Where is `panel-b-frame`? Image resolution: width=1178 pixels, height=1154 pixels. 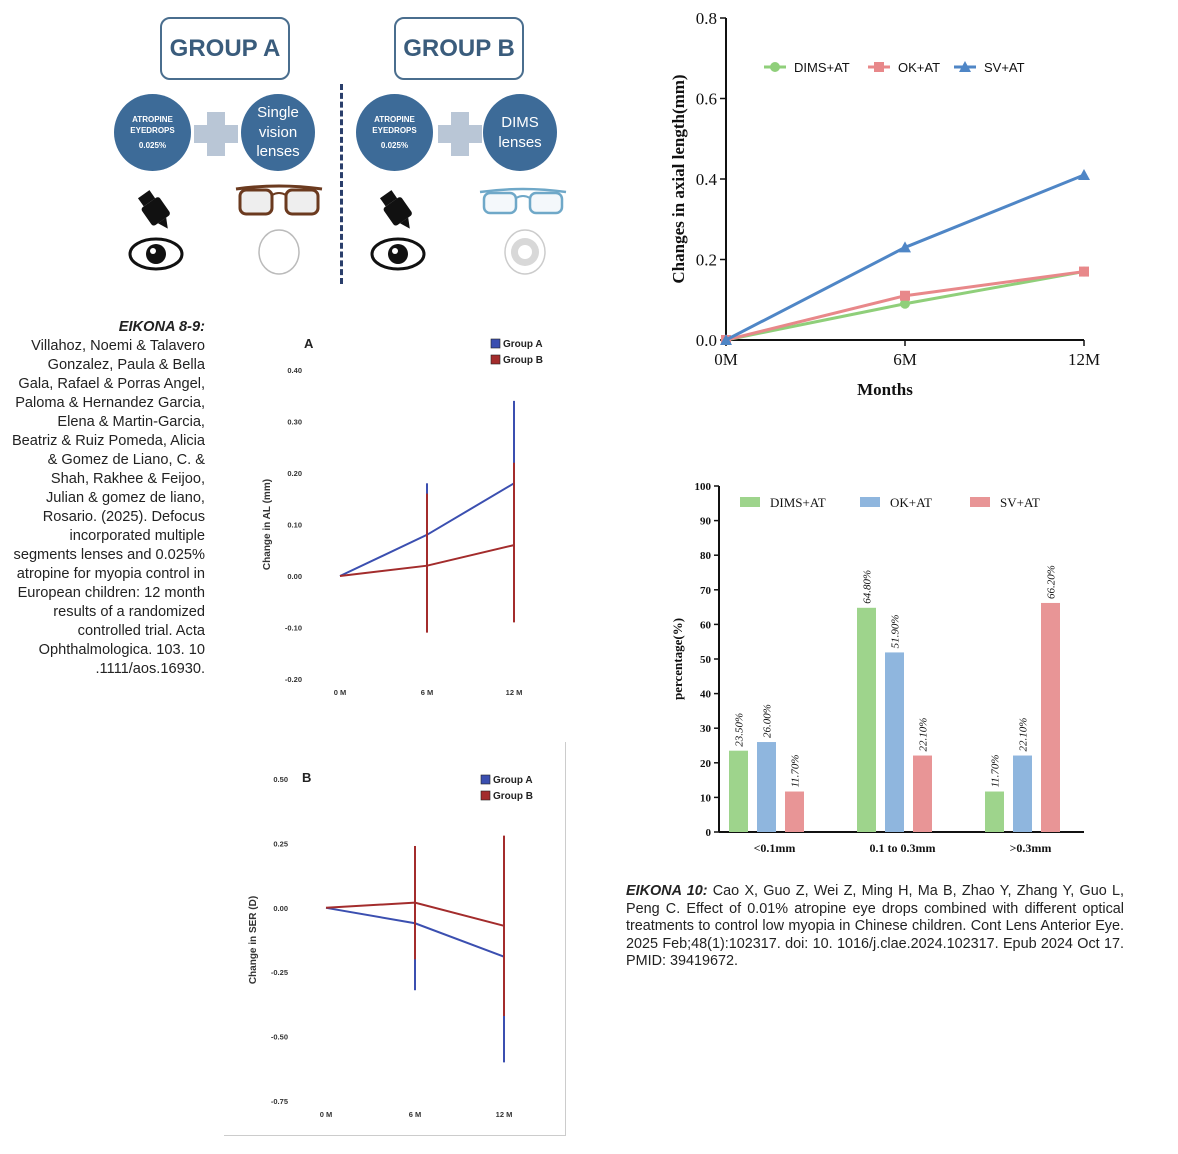 panel-b-frame is located at coordinates (395, 939).